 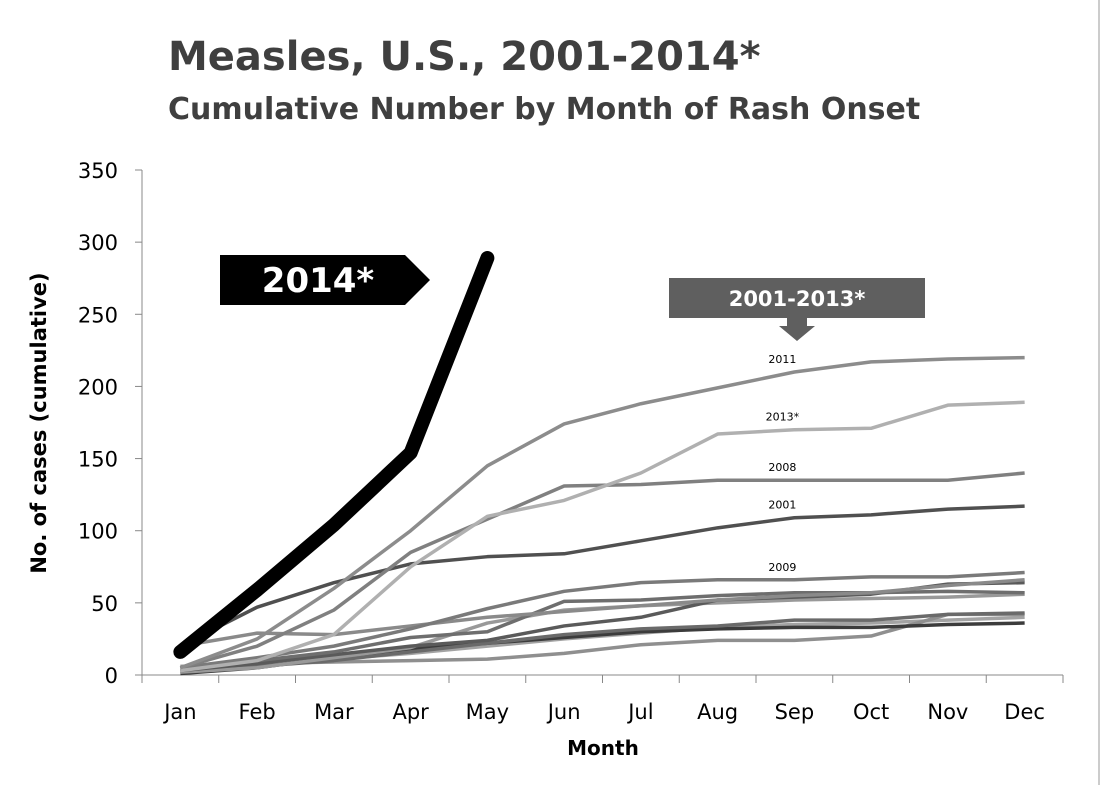 What do you see at coordinates (639, 712) in the screenshot?
I see `x-tick-label: Jul` at bounding box center [639, 712].